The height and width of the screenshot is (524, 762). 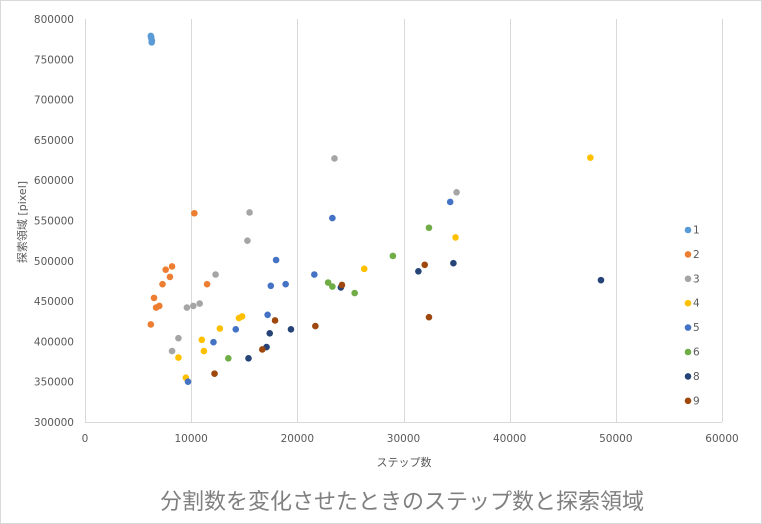 What do you see at coordinates (696, 401) in the screenshot?
I see `legend-label: 9` at bounding box center [696, 401].